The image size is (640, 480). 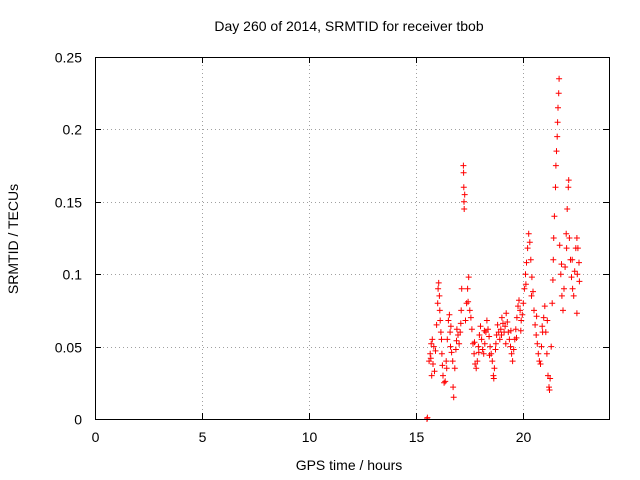 What do you see at coordinates (13, 239) in the screenshot?
I see `y-axis-title: SRMTID / TECUs` at bounding box center [13, 239].